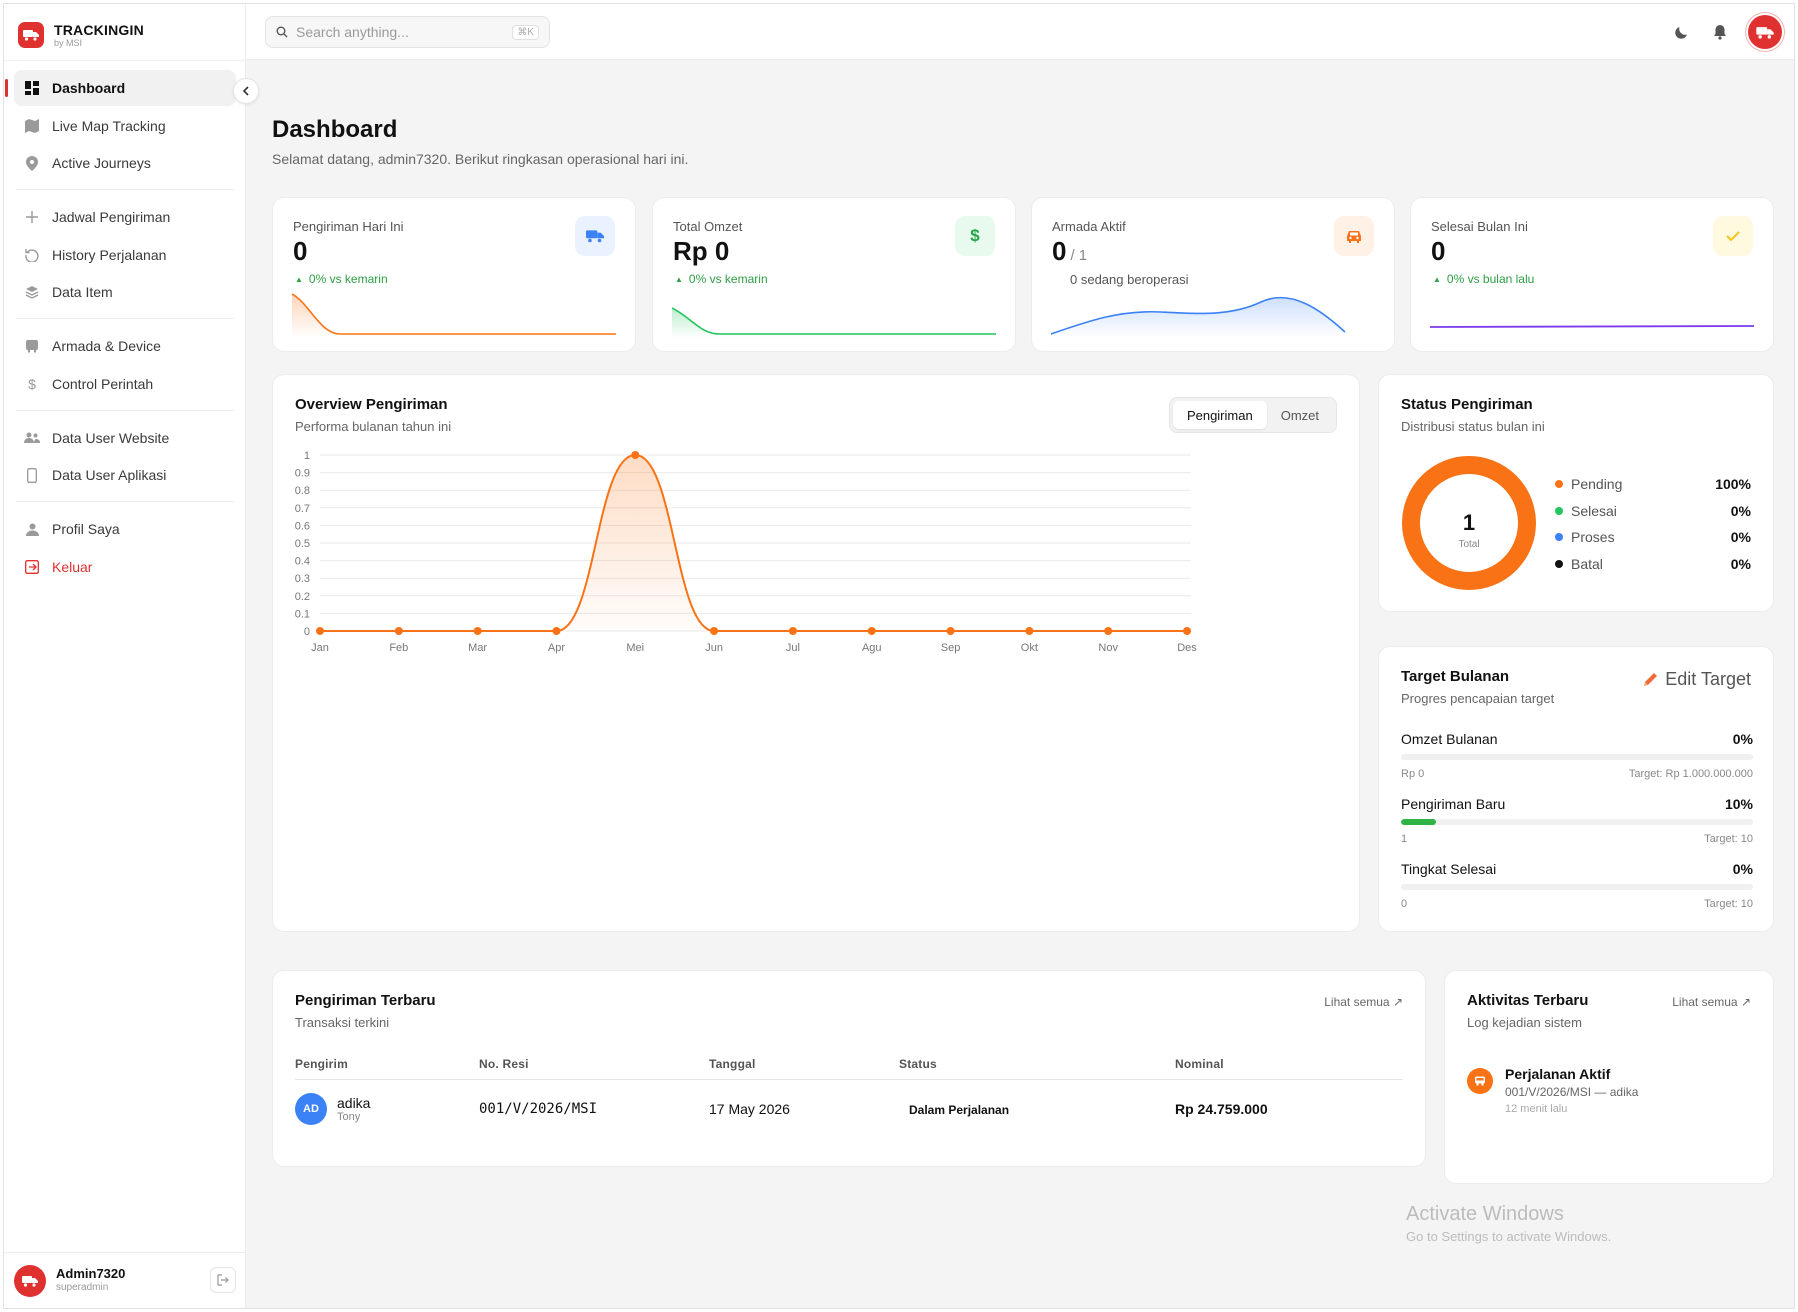 The height and width of the screenshot is (1312, 1798). I want to click on sidebar-item-armada: Armada & Device, so click(125, 346).